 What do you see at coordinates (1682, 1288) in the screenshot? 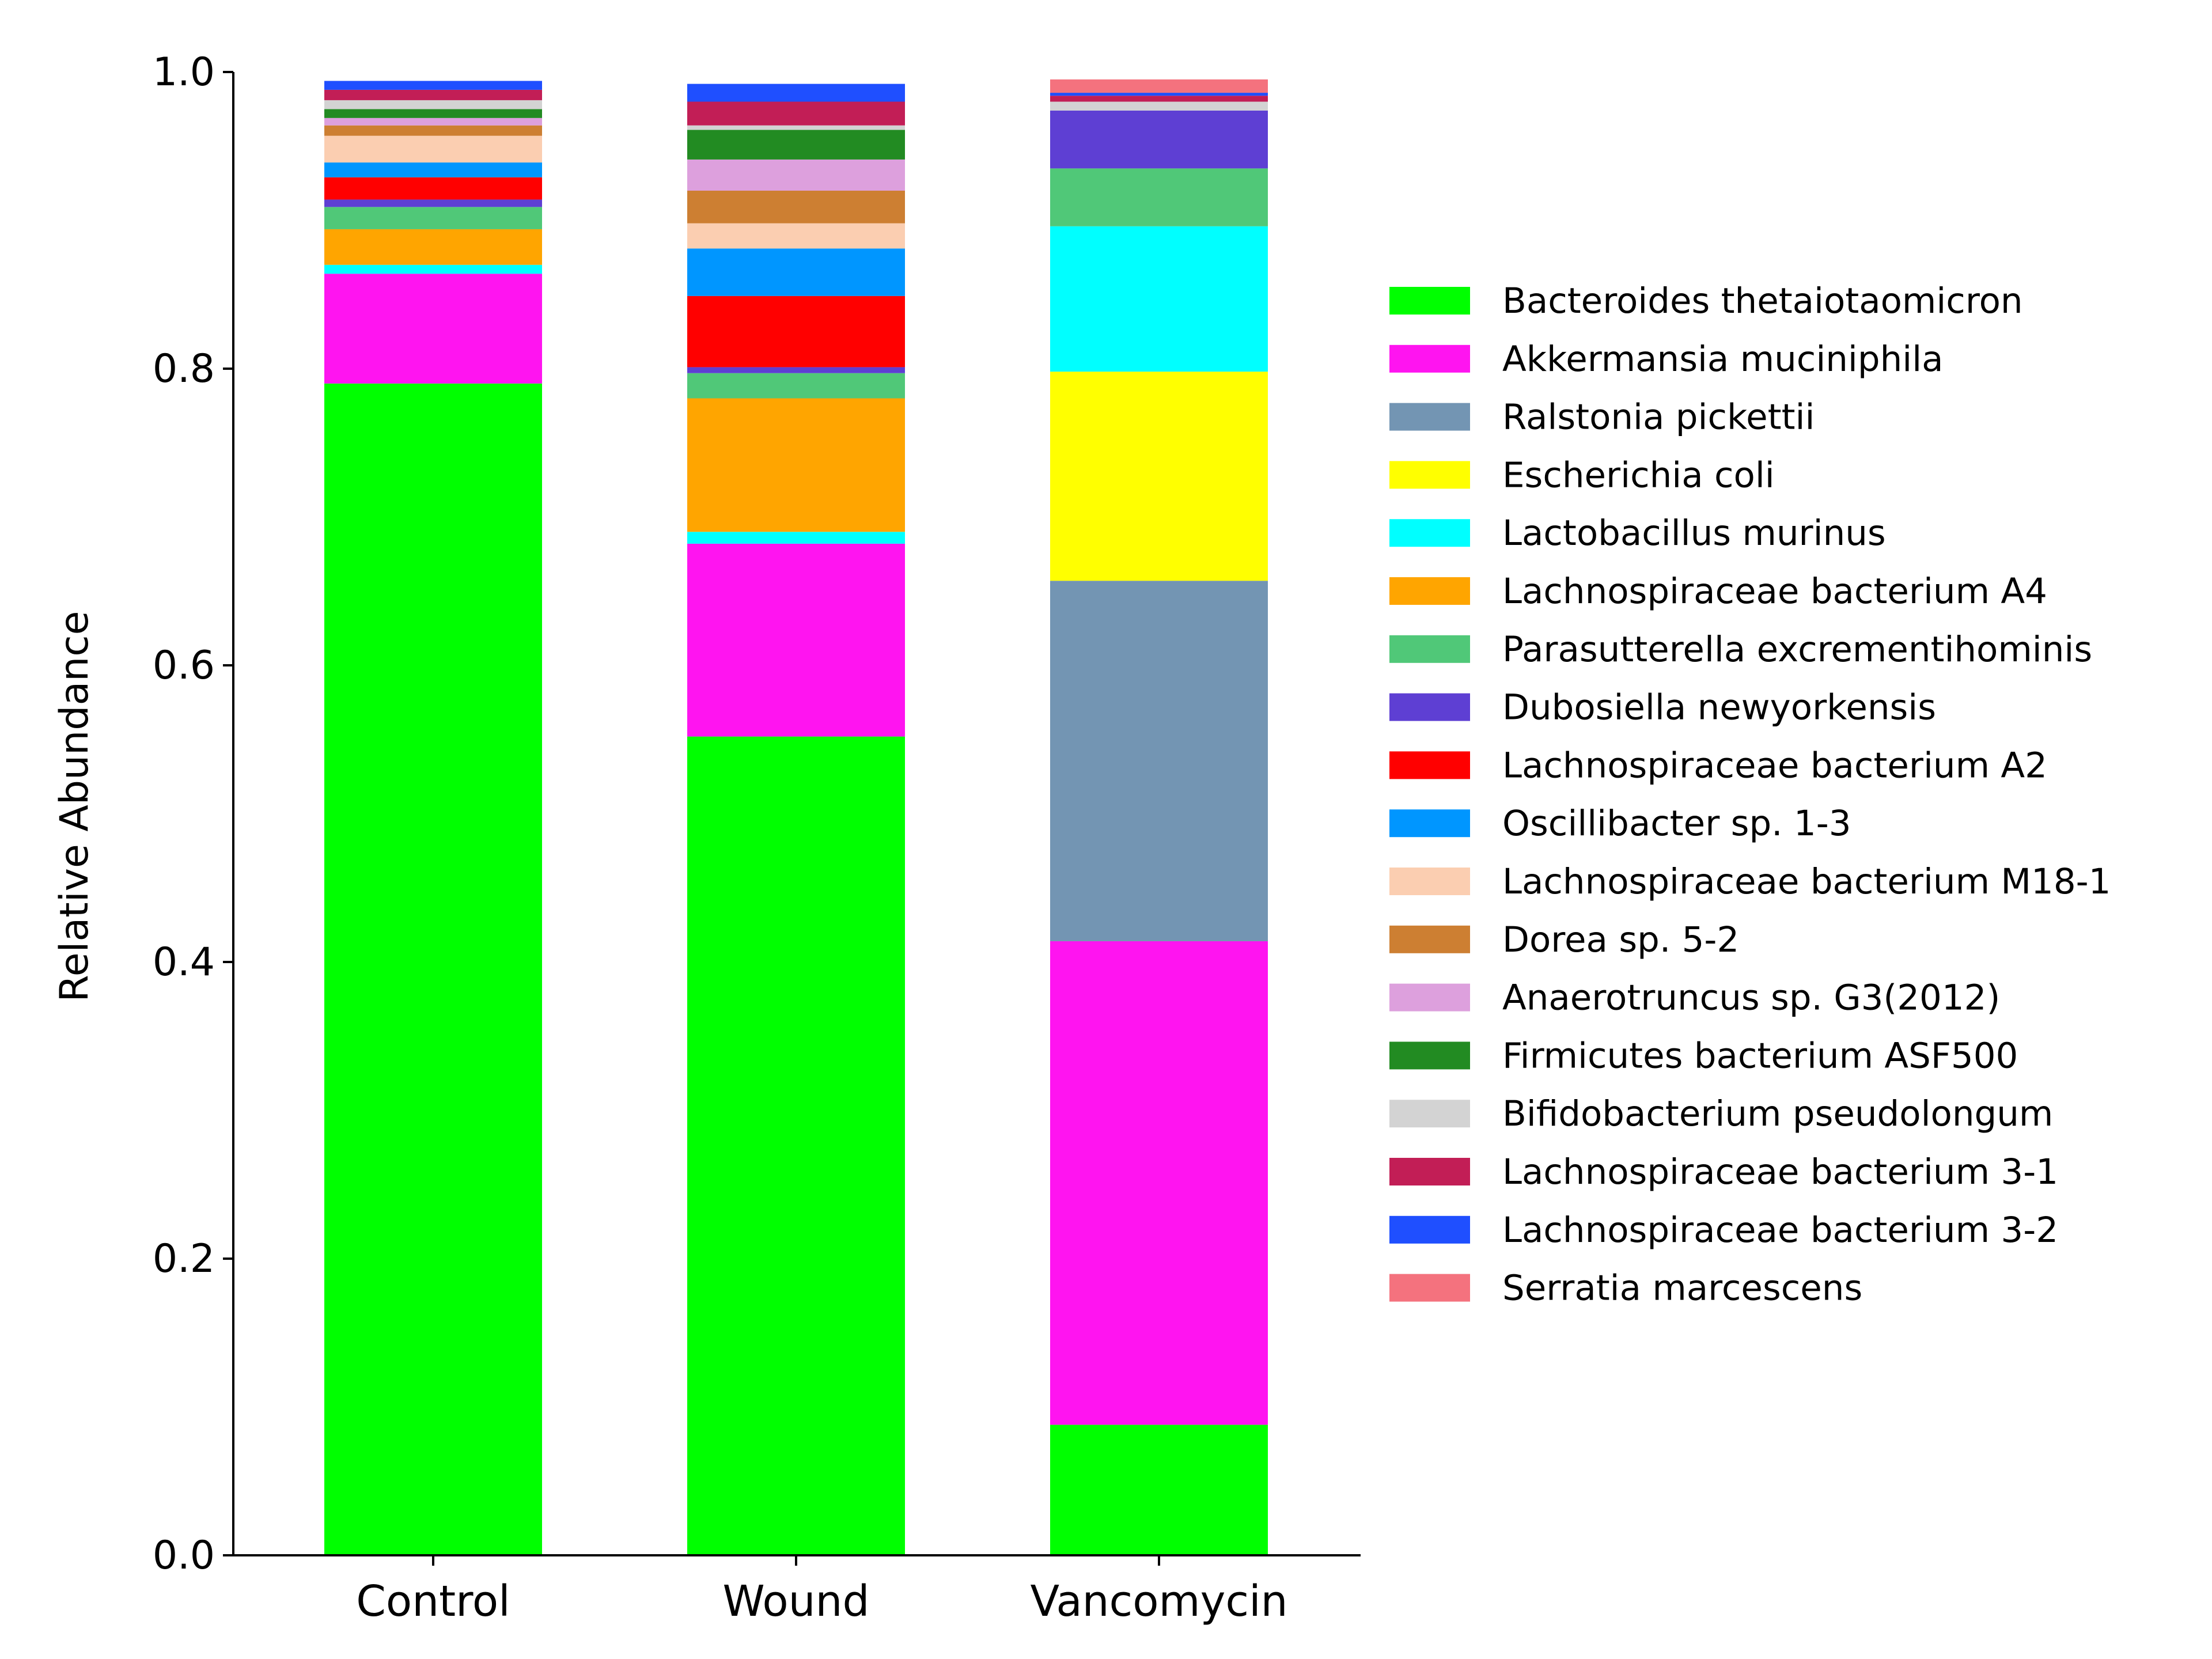
I see `legend-label: Serratia marcescens` at bounding box center [1682, 1288].